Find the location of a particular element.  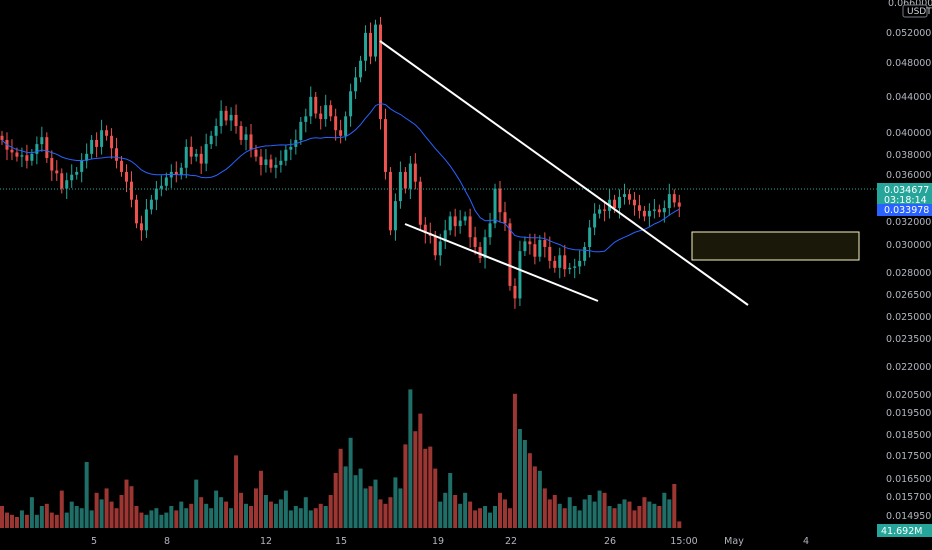

y-tick-label: 0.026500 is located at coordinates (908, 295).